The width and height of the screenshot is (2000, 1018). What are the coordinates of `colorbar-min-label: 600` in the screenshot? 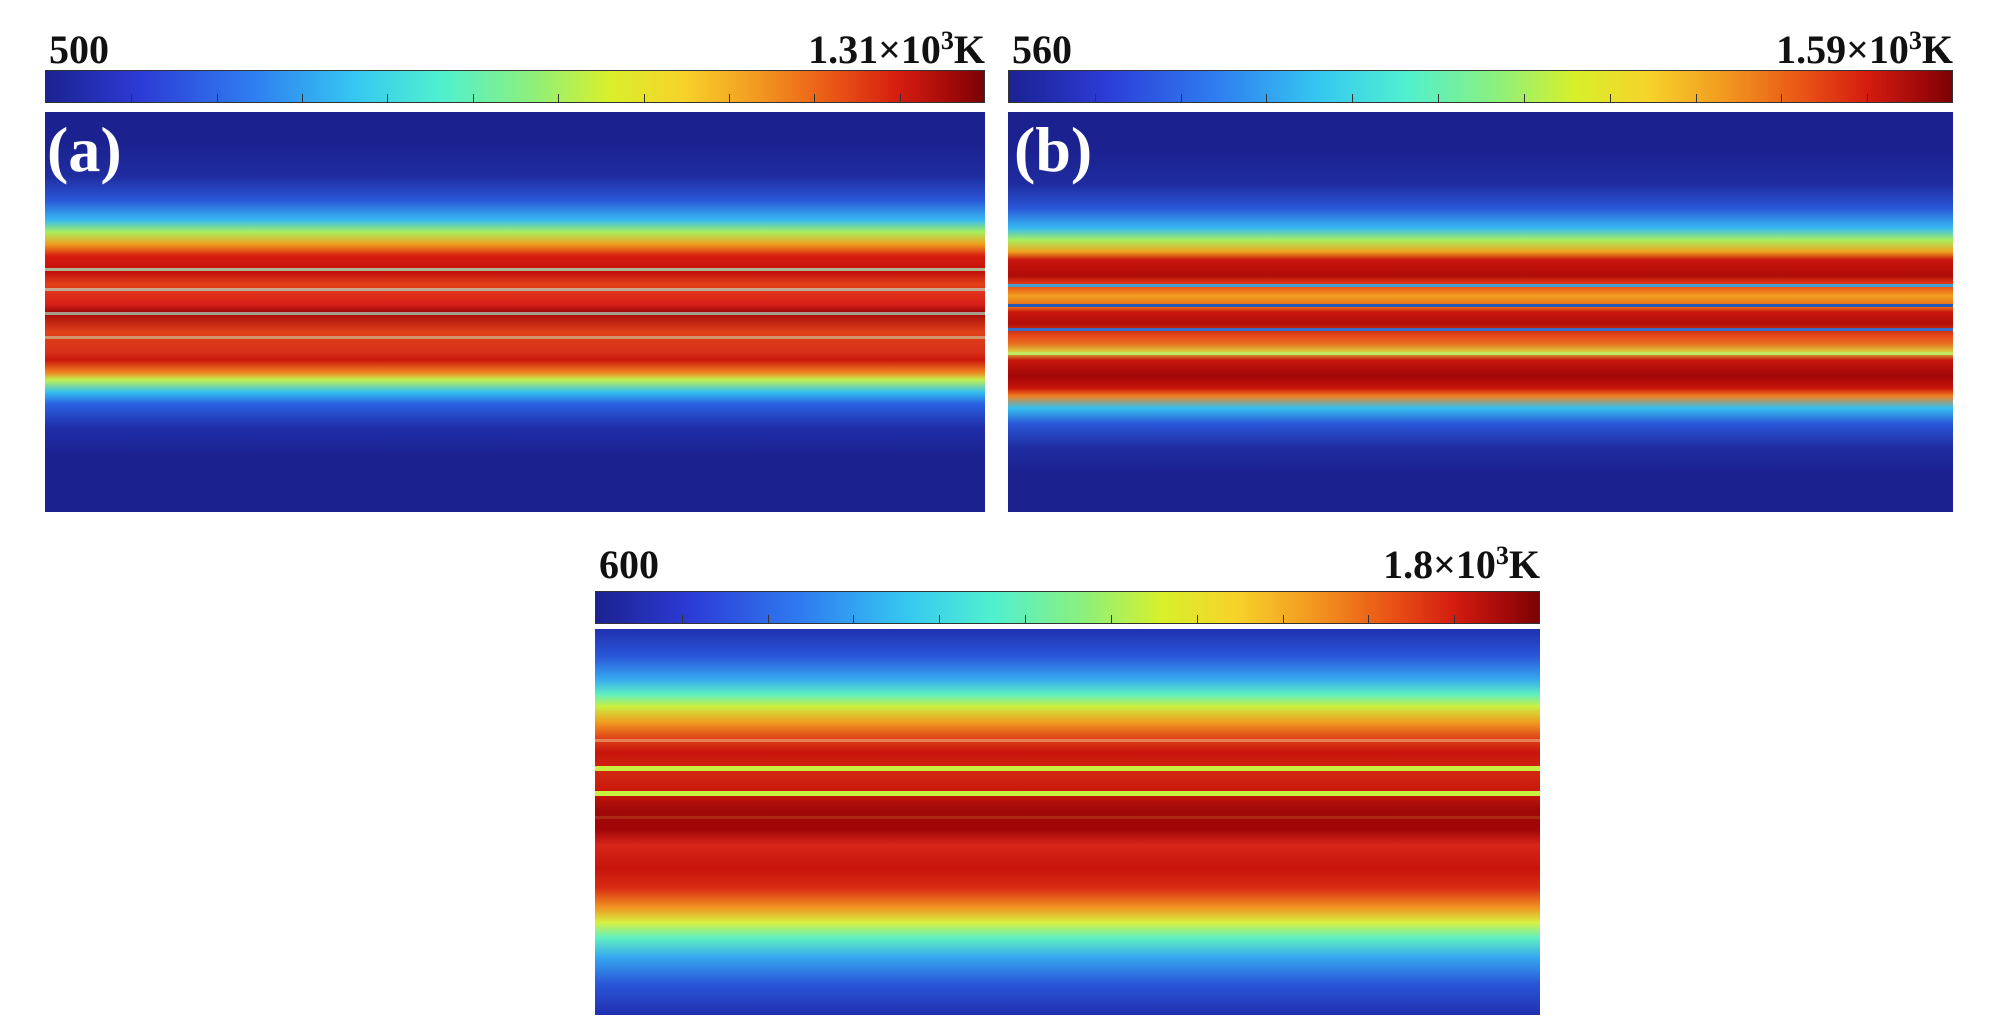 It's located at (629, 564).